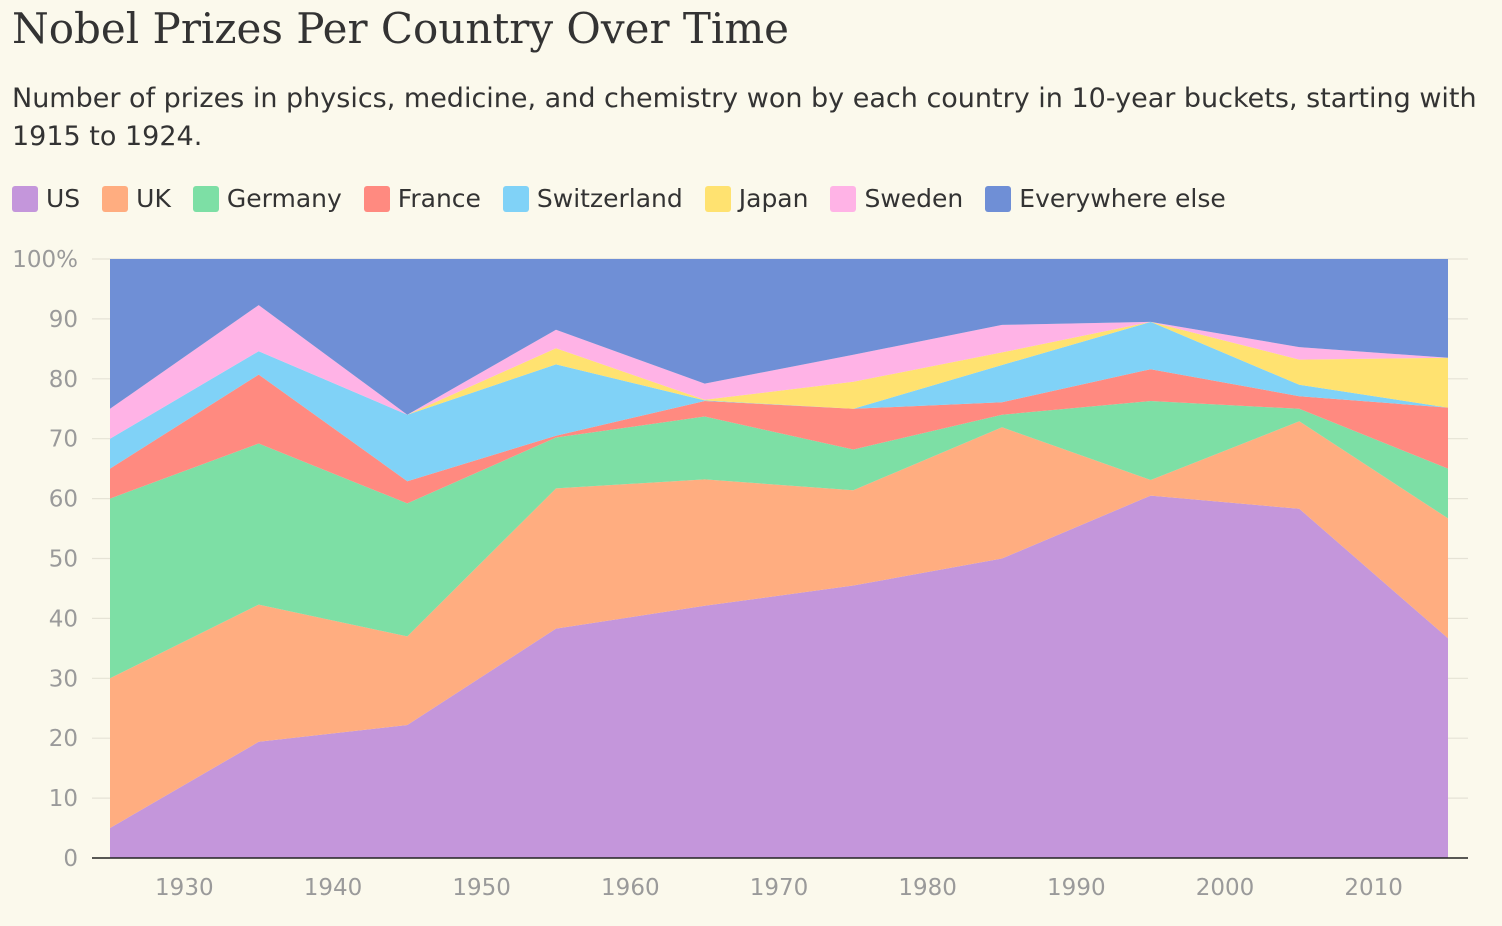 Image resolution: width=1502 pixels, height=926 pixels. Describe the element at coordinates (843, 198) in the screenshot. I see `legend-swatch-sweden` at that location.